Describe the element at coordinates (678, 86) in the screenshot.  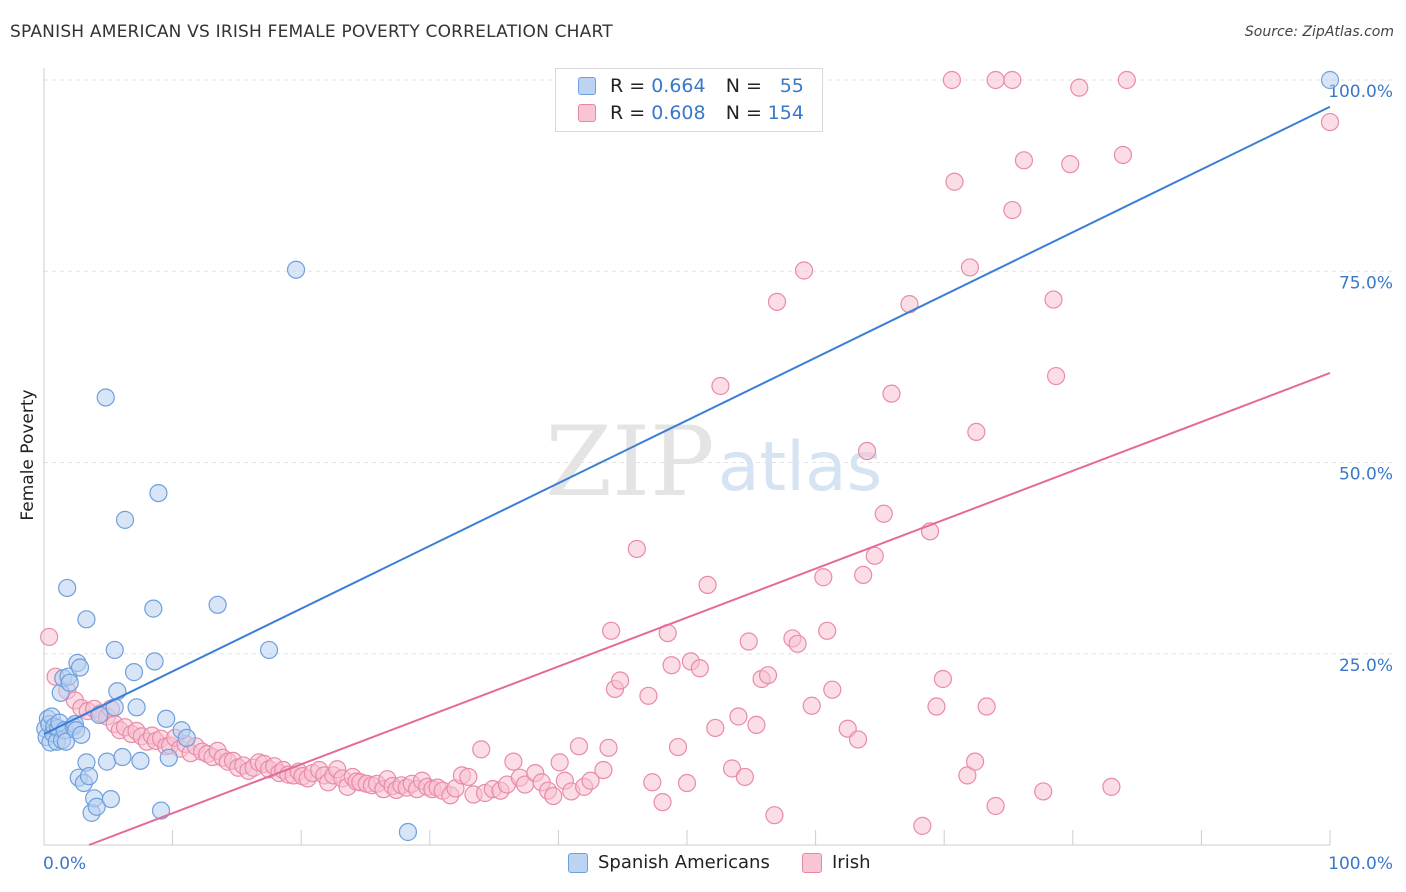
I see `legend-r-value: 0.664` at that location.